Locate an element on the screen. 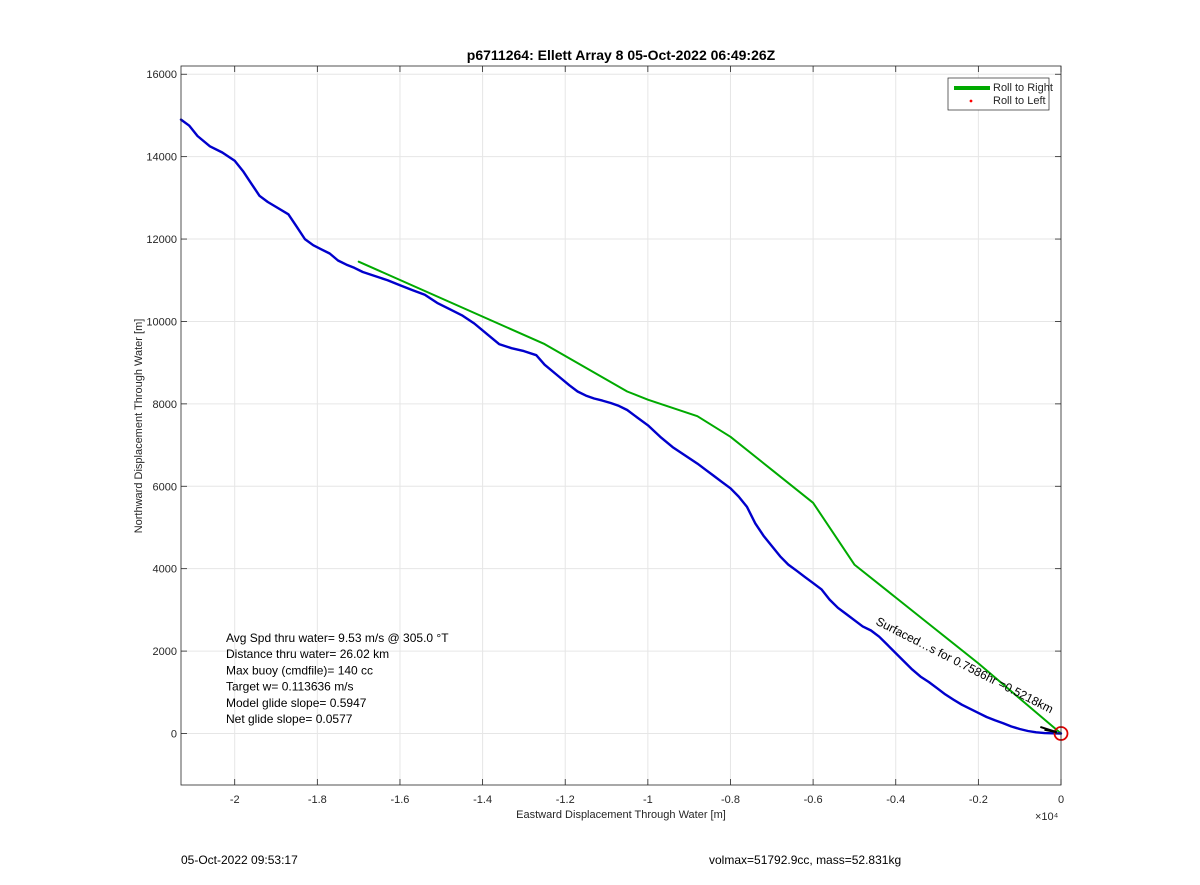 Image resolution: width=1200 pixels, height=885 pixels. y-tick-label: 4000 is located at coordinates (165, 570).